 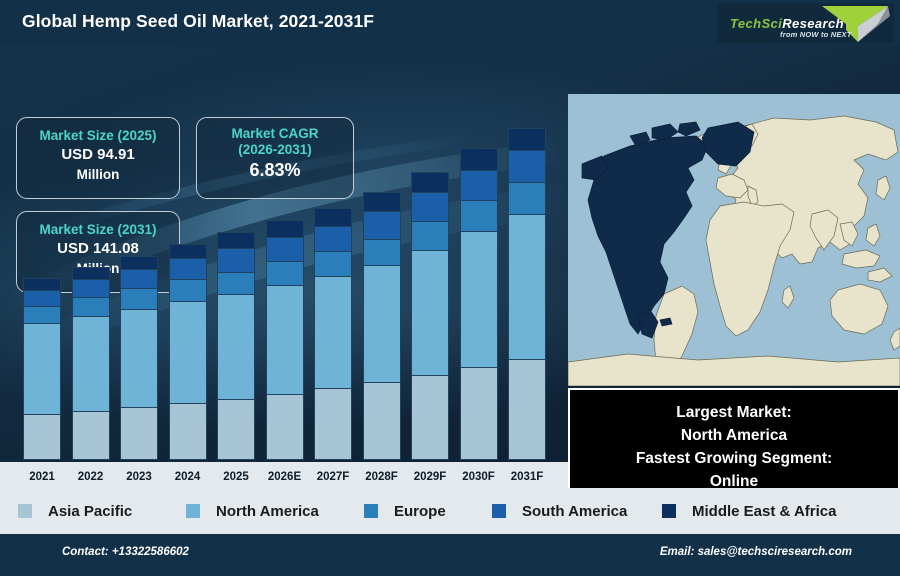 I want to click on x-axis-label: 2024, so click(x=187, y=477).